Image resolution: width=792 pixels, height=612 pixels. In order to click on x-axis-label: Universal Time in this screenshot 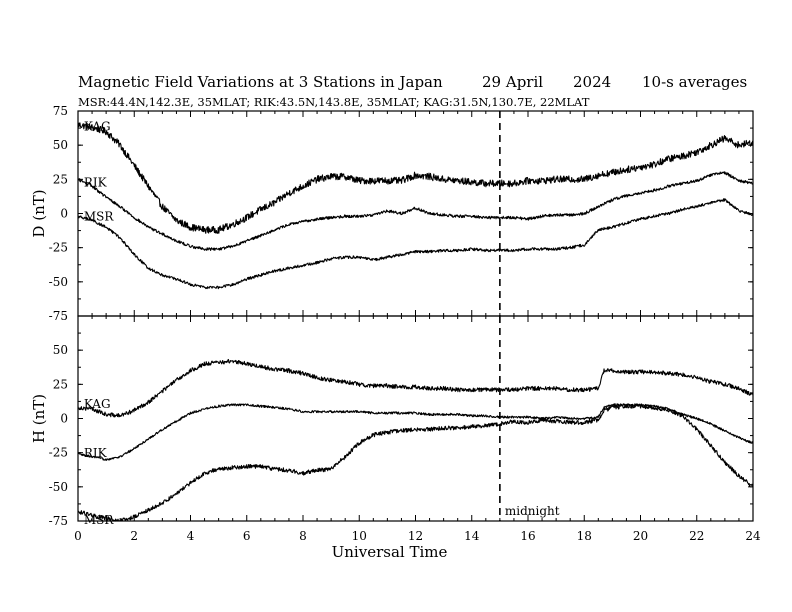, I will do `click(390, 552)`.